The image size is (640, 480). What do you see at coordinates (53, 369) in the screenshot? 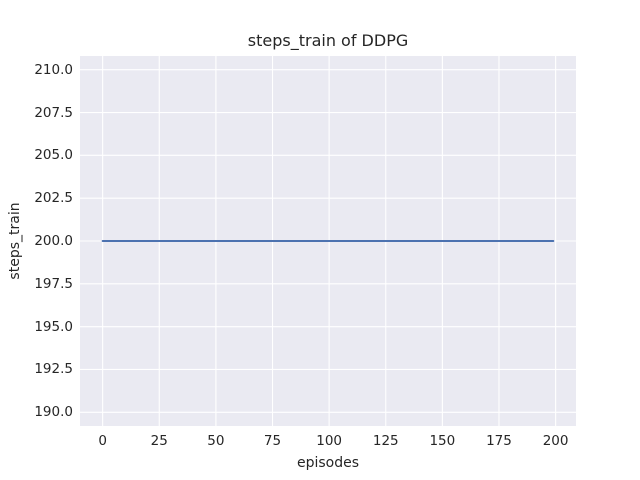
I see `y-tick-label: 192.5` at bounding box center [53, 369].